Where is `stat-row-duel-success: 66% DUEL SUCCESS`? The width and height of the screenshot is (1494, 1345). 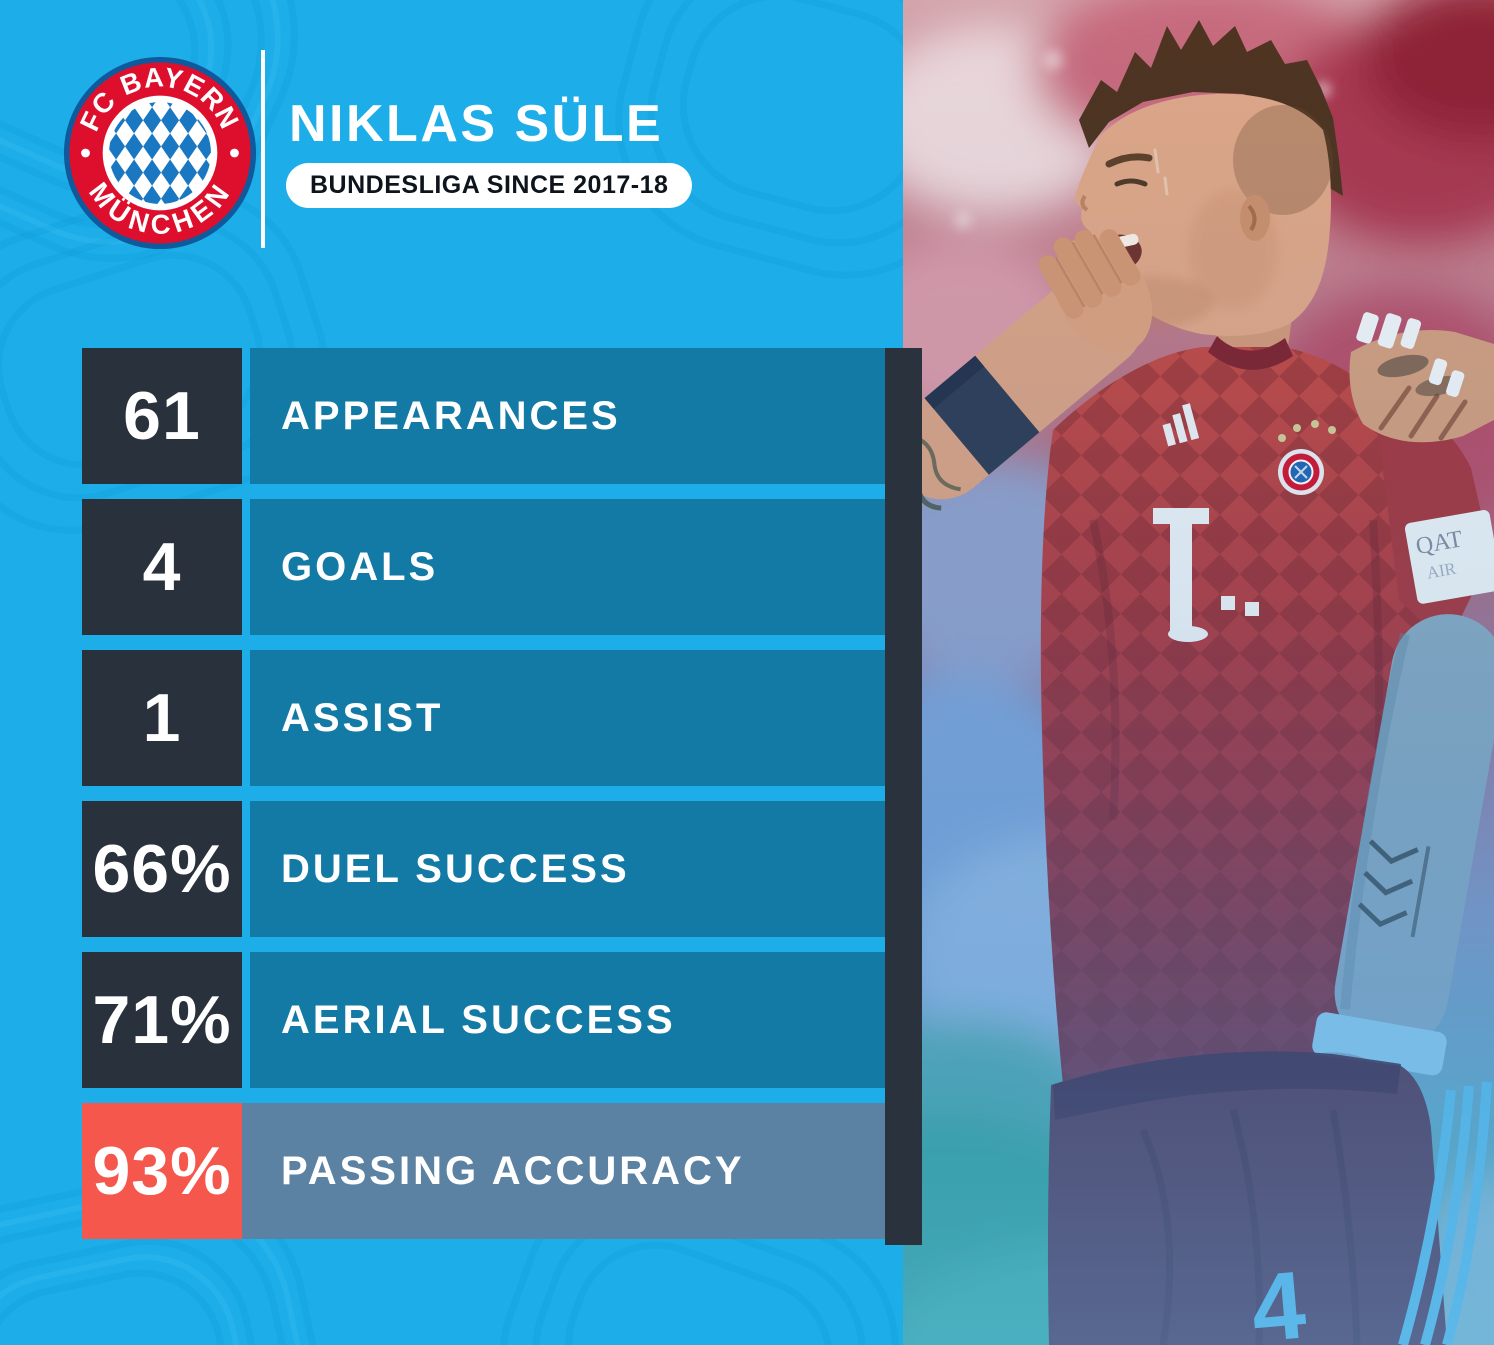 stat-row-duel-success: 66% DUEL SUCCESS is located at coordinates (483, 869).